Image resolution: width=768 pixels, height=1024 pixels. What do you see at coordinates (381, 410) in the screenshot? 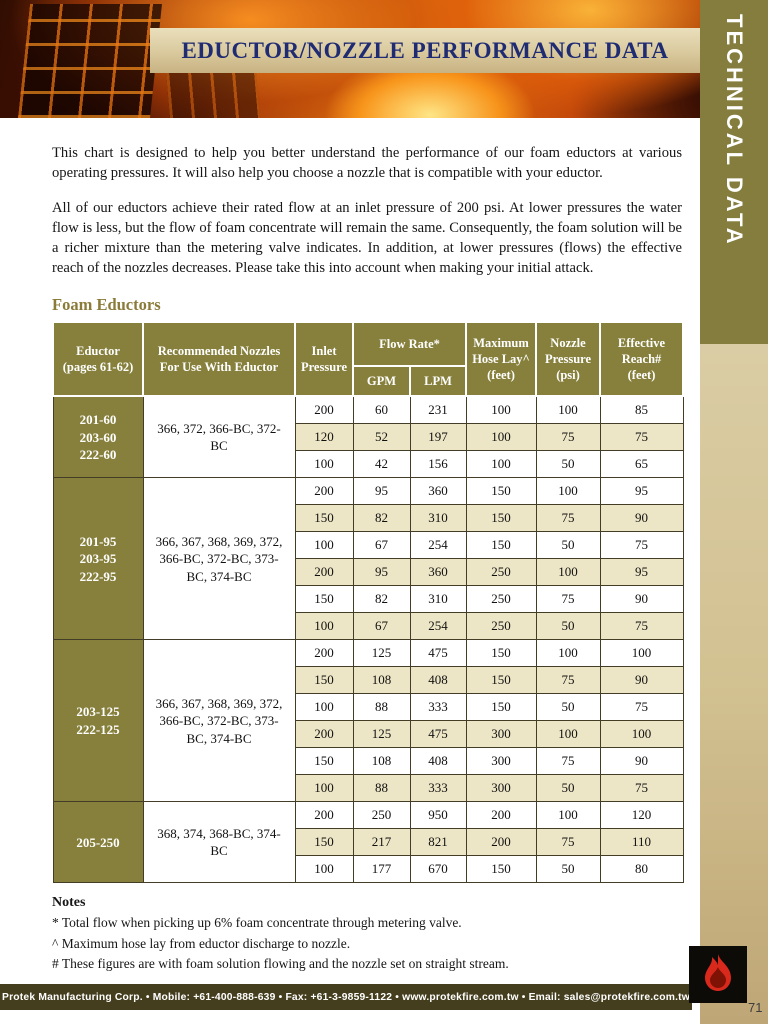
I see `value-cell: 60` at bounding box center [381, 410].